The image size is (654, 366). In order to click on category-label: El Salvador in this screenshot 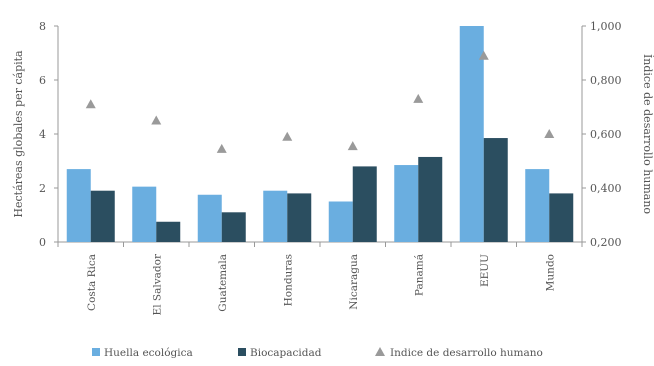, I will do `click(157, 284)`.